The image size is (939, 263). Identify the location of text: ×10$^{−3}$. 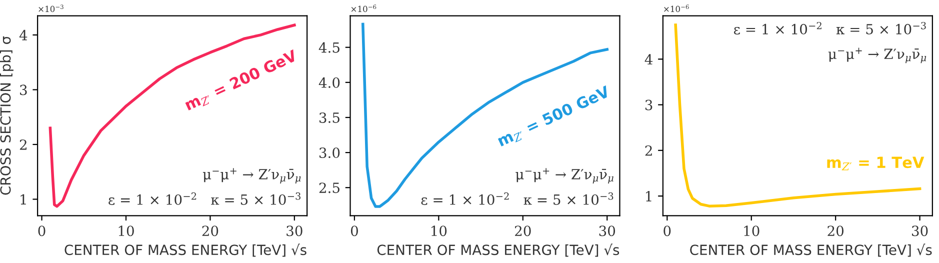
(51, 8).